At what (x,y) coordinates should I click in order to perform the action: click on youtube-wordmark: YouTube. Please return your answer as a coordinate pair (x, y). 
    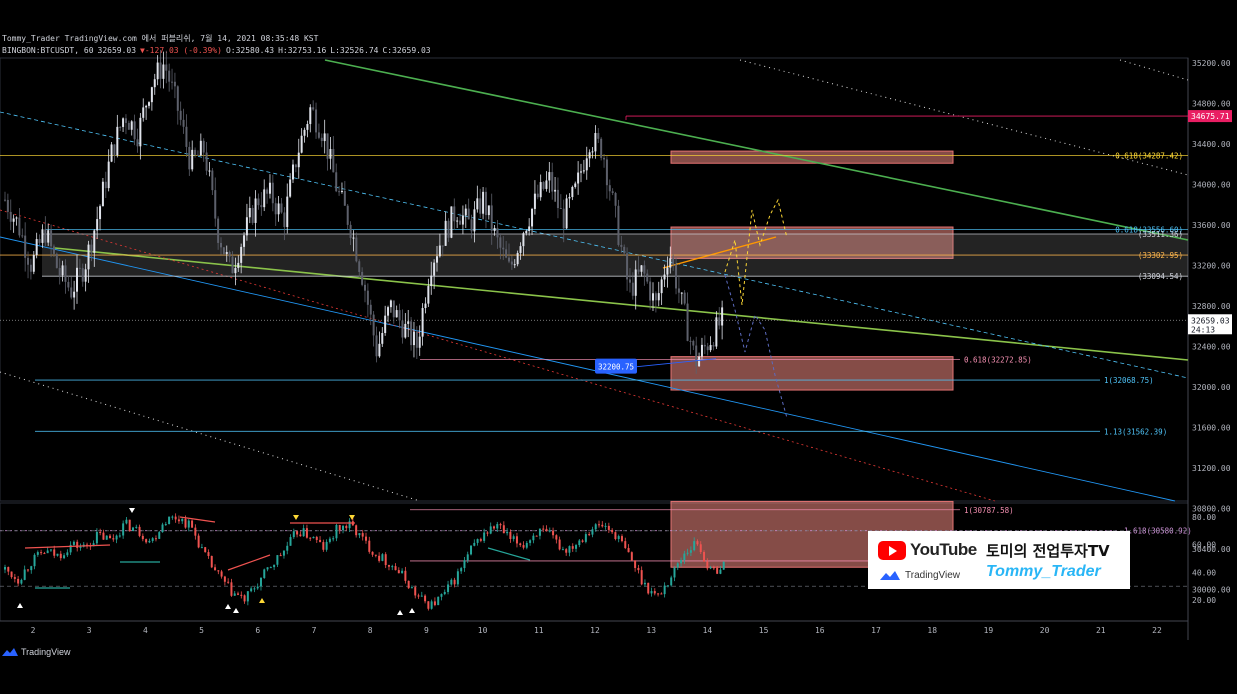
    Looking at the image, I should click on (943, 549).